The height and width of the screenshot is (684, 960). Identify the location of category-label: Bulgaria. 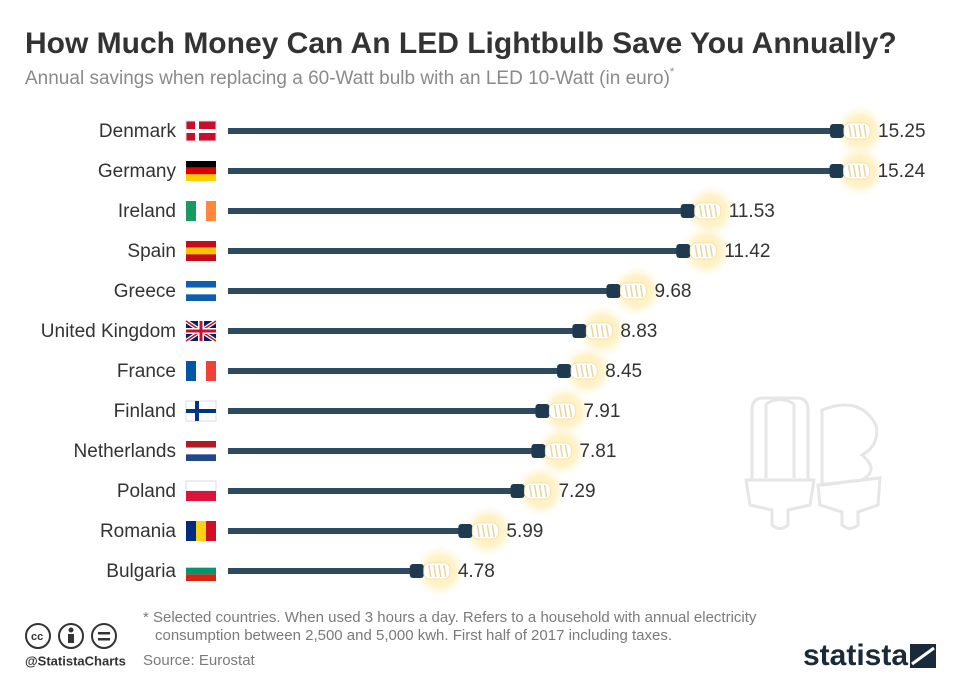
(141, 571).